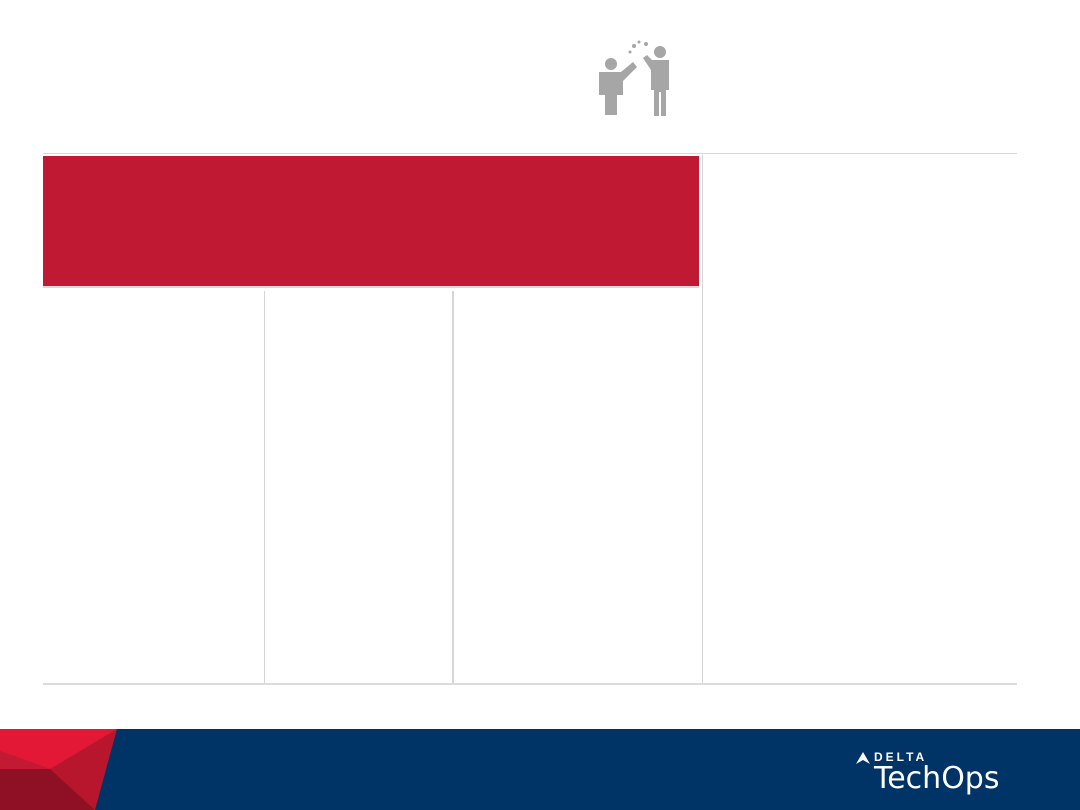  What do you see at coordinates (530, 153) in the screenshot?
I see `table-top-border` at bounding box center [530, 153].